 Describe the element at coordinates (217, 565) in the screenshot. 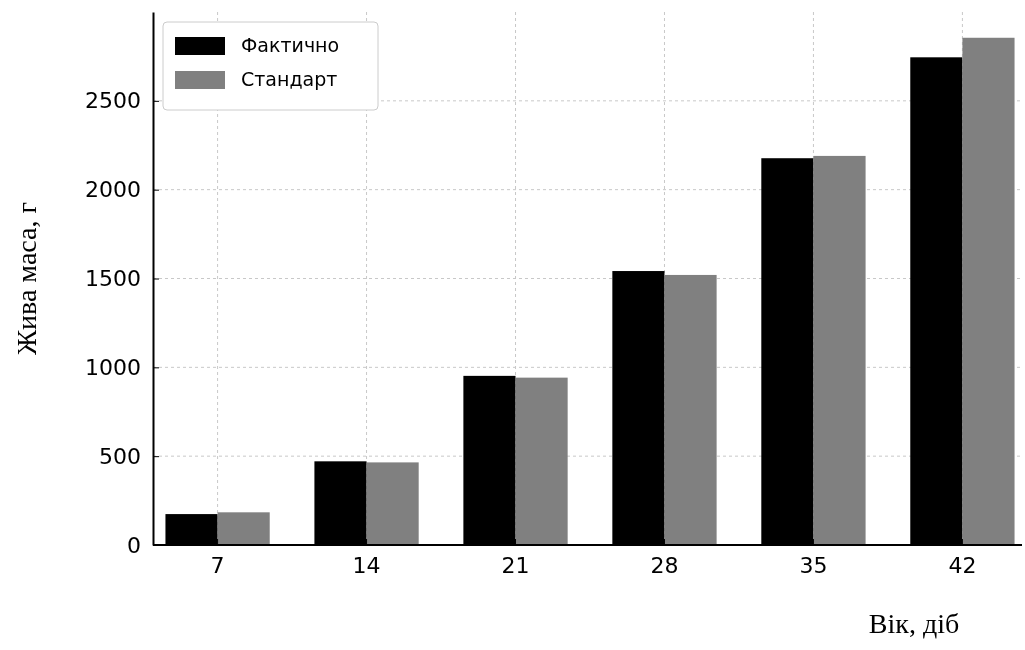

I see `x-tick-label: 7` at that location.